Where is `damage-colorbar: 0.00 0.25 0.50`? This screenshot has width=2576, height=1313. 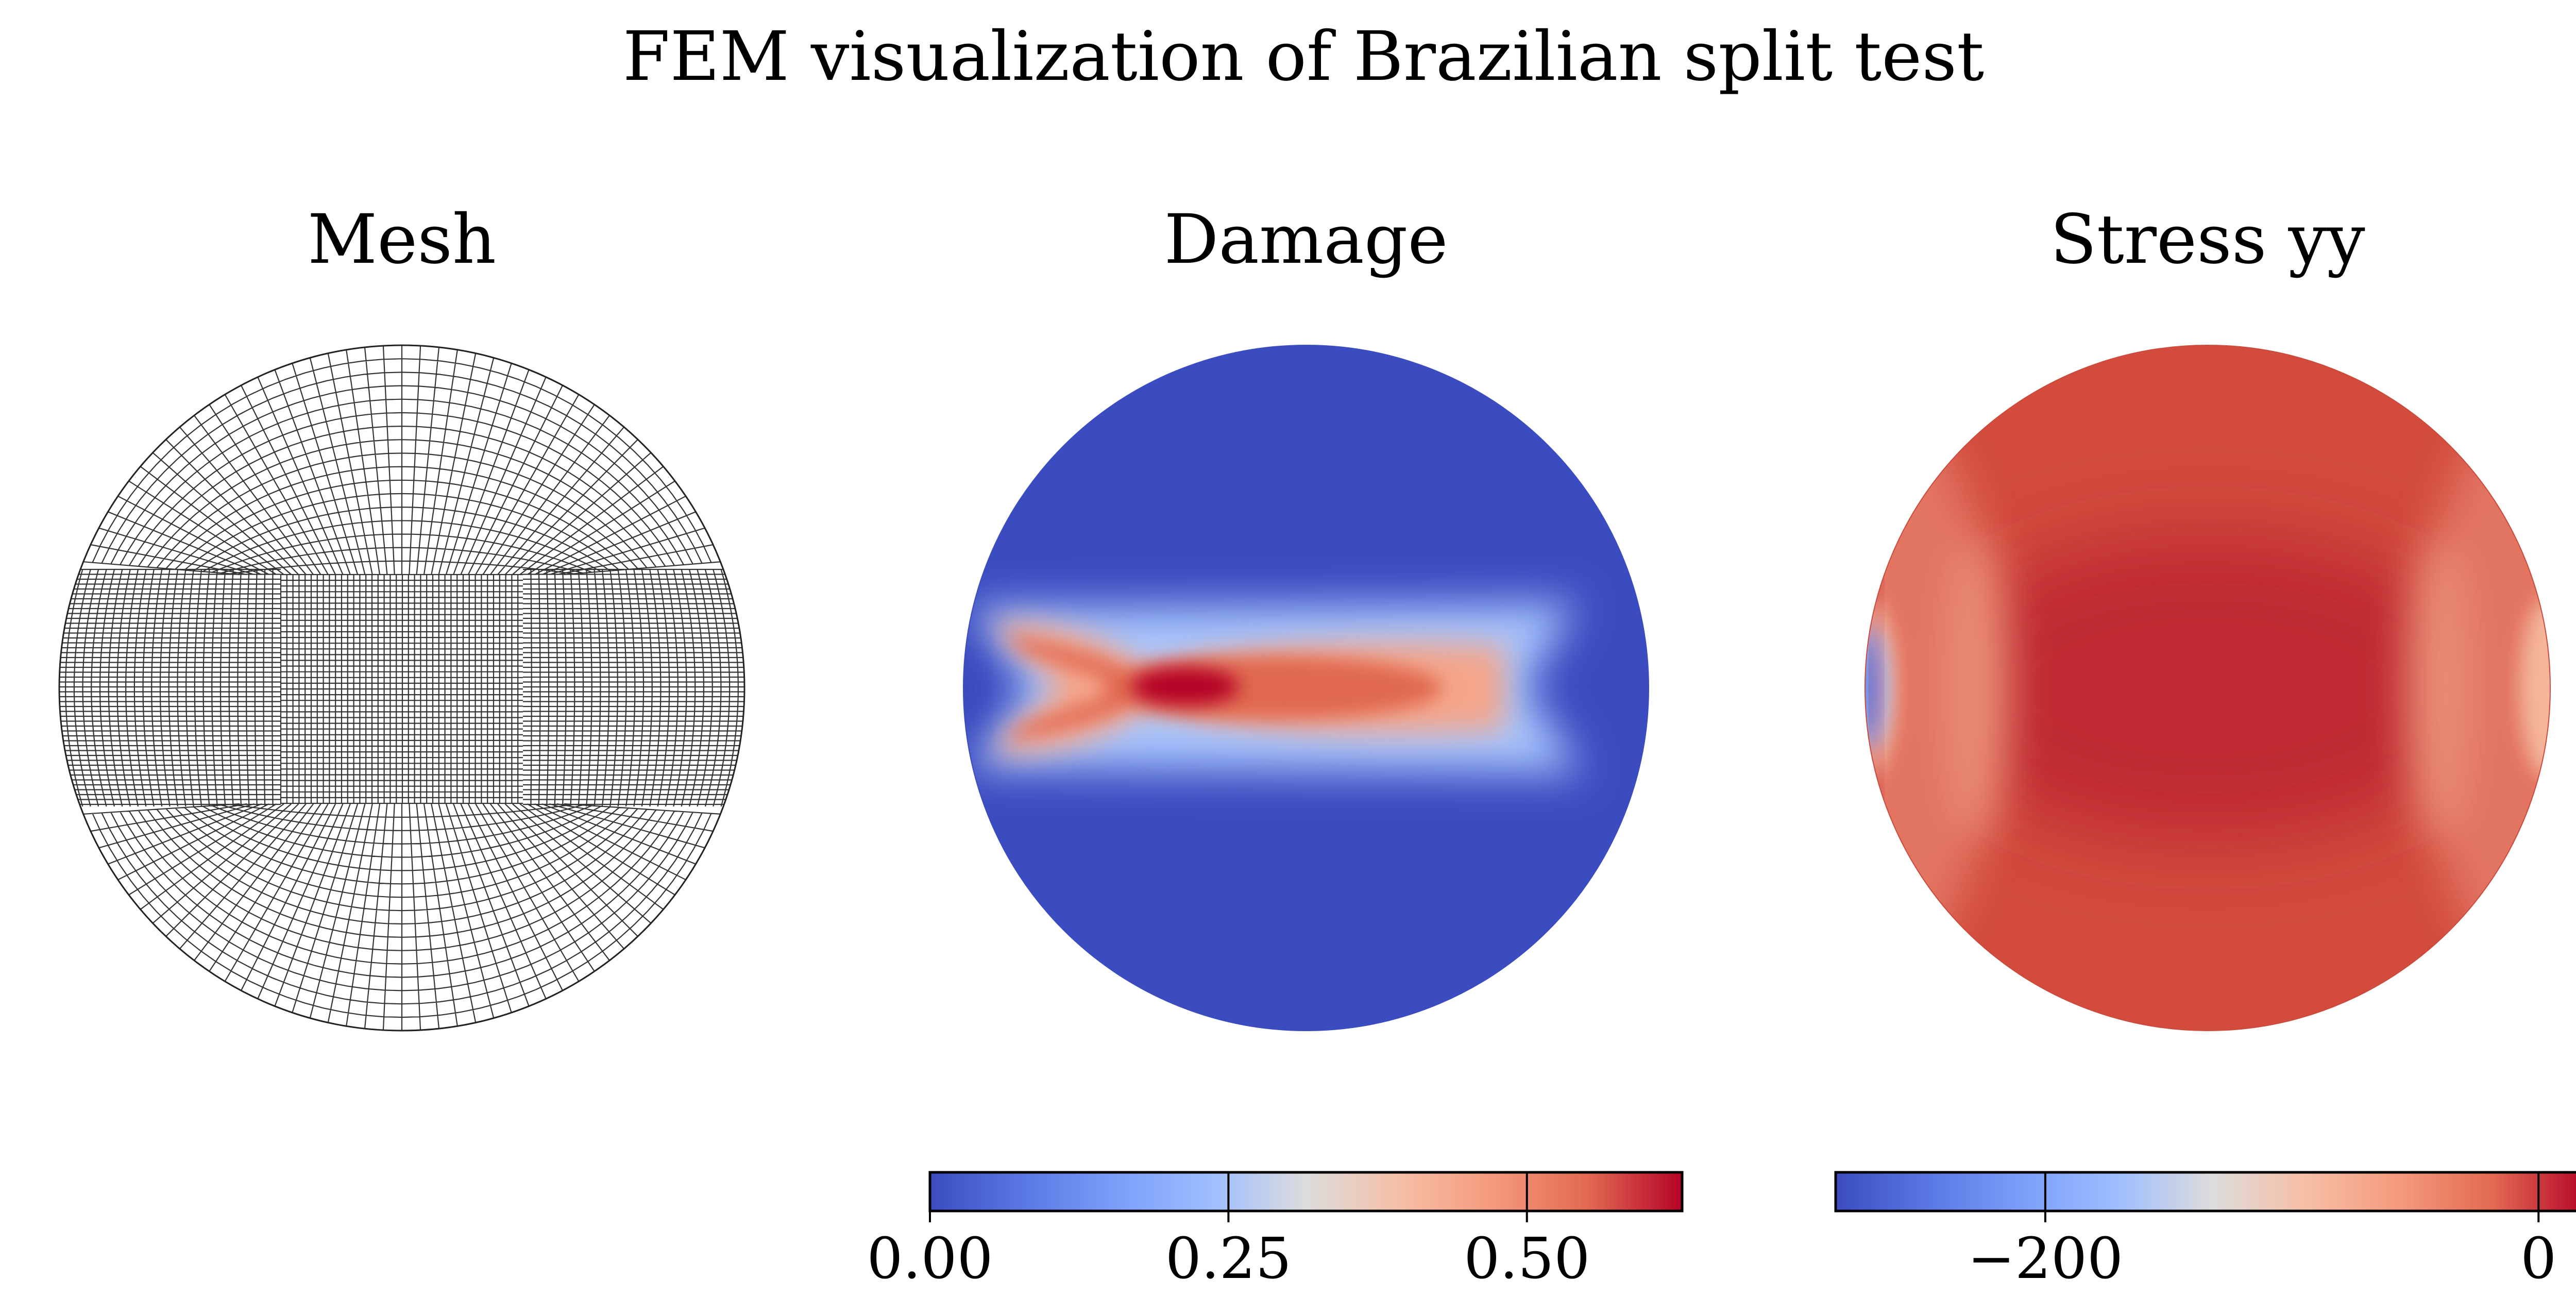 damage-colorbar: 0.00 0.25 0.50 is located at coordinates (1275, 1231).